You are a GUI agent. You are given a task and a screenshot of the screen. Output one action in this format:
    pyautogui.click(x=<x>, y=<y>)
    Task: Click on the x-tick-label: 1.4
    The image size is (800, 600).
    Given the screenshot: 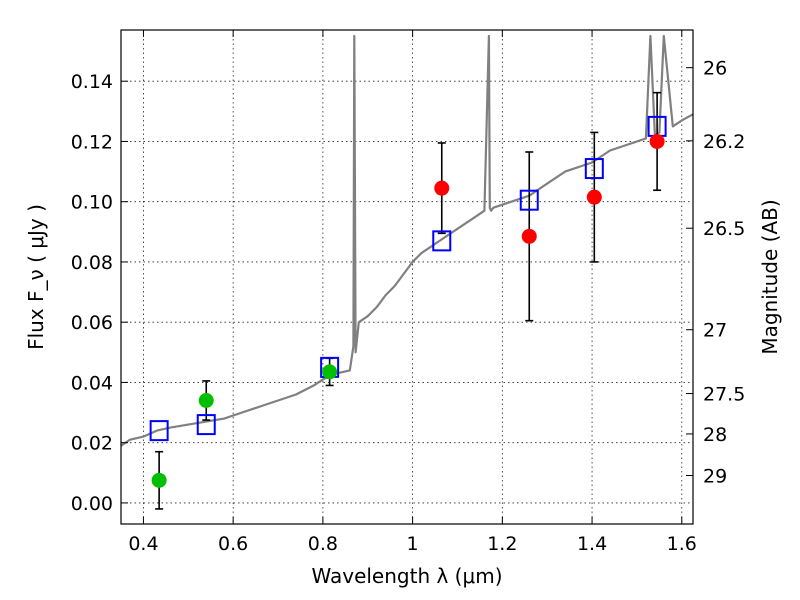 What is the action you would take?
    pyautogui.click(x=592, y=544)
    